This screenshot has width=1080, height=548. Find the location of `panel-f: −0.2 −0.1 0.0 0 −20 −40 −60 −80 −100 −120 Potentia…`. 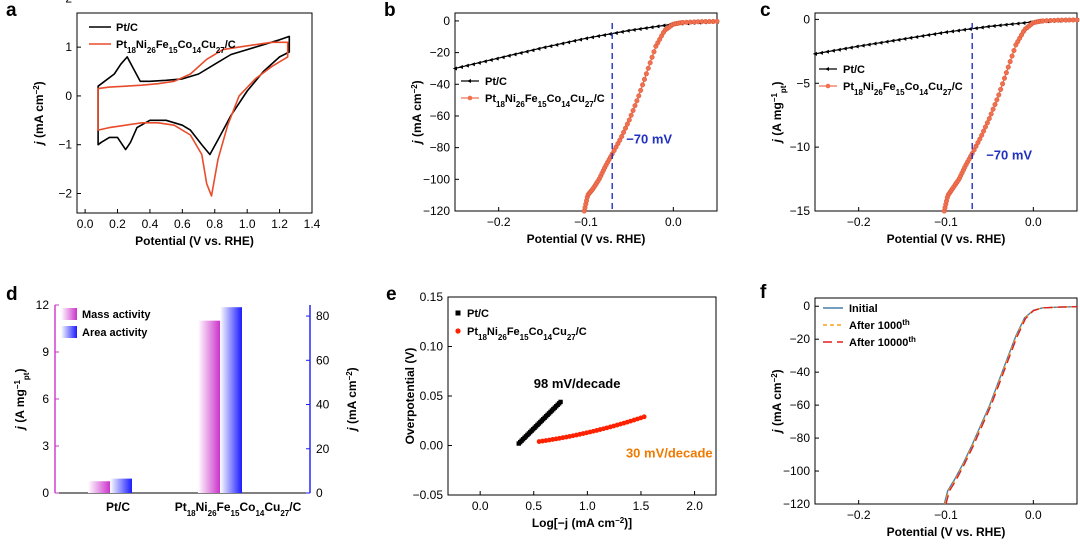

panel-f: −0.2 −0.1 0.0 0 −20 −40 −60 −80 −100 −120 Potentia… is located at coordinates (924, 418).